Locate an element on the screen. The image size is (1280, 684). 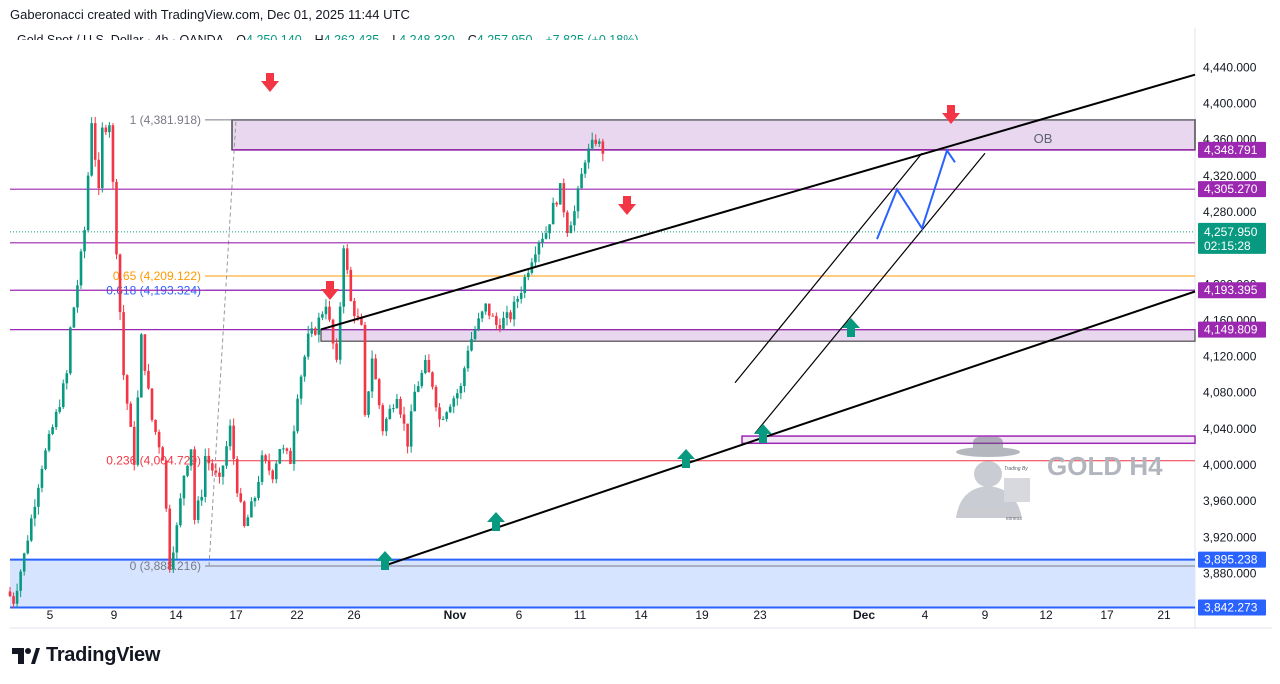
price-tick-label: 4,120.000 is located at coordinates (1230, 357).